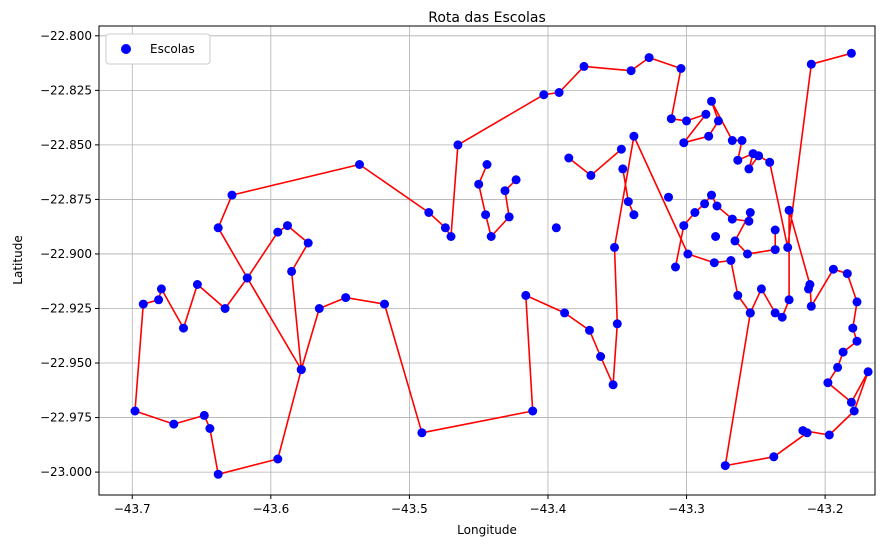 The image size is (884, 547). Describe the element at coordinates (66, 90) in the screenshot. I see `y-tick-label: −22.825` at that location.